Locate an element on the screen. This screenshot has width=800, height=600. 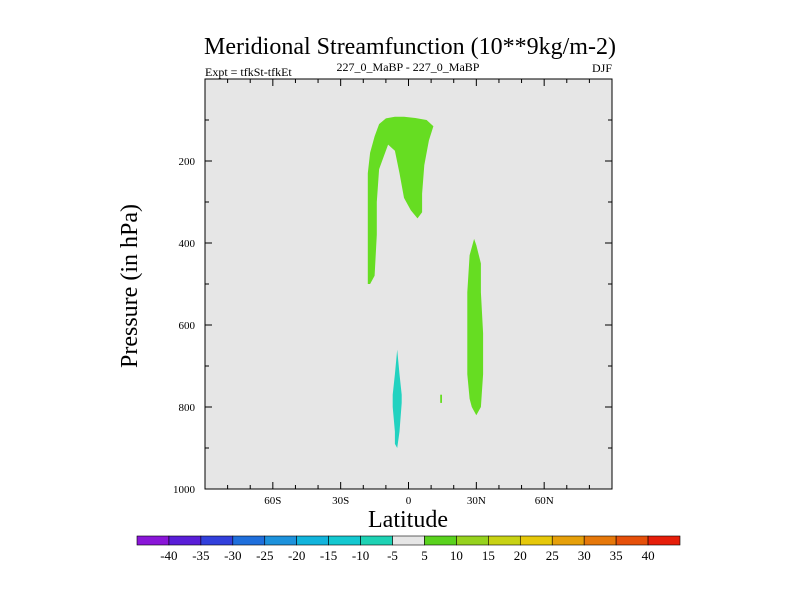
x-axis-label: Latitude is located at coordinates (408, 520).